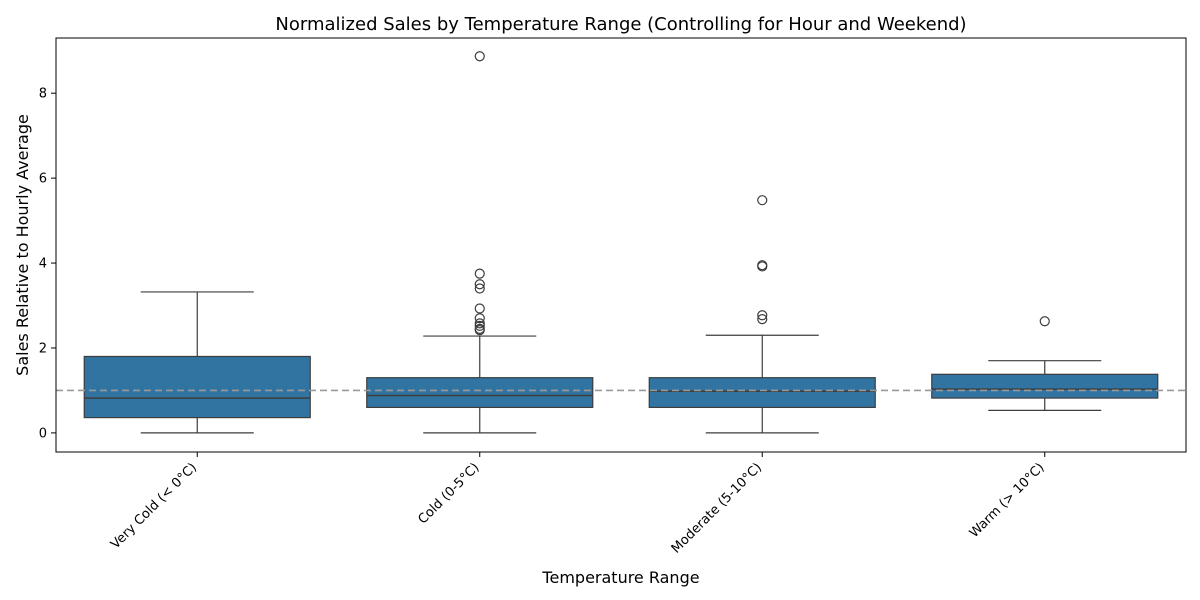 The height and width of the screenshot is (600, 1200). Describe the element at coordinates (43, 94) in the screenshot. I see `y-tick-label: 8` at that location.